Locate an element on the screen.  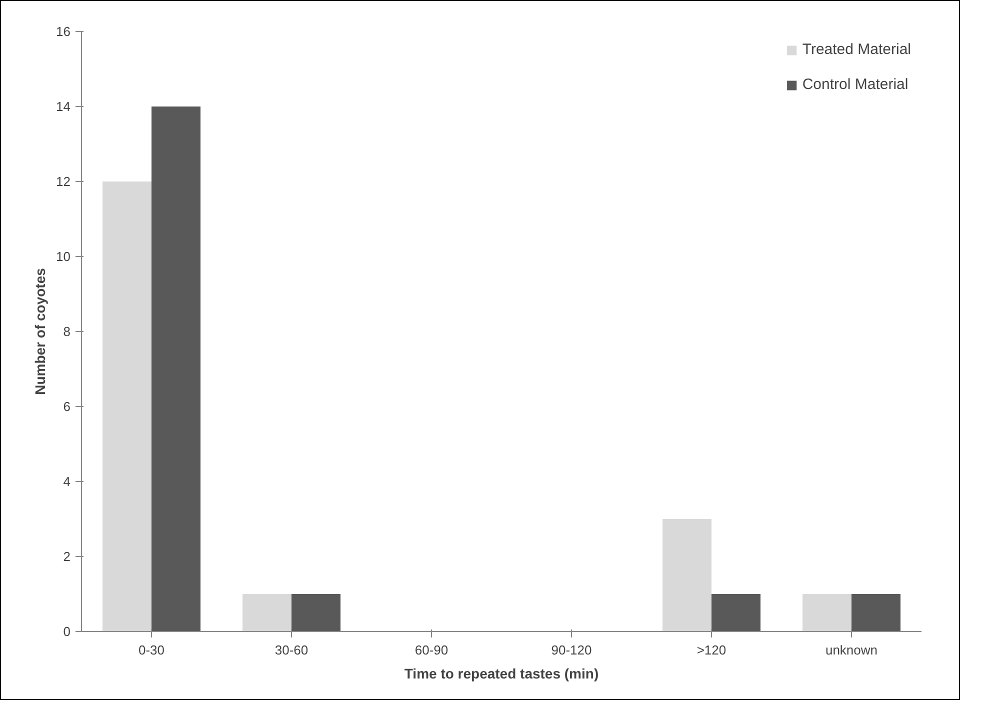
y-tick-label: 12 is located at coordinates (63, 181).